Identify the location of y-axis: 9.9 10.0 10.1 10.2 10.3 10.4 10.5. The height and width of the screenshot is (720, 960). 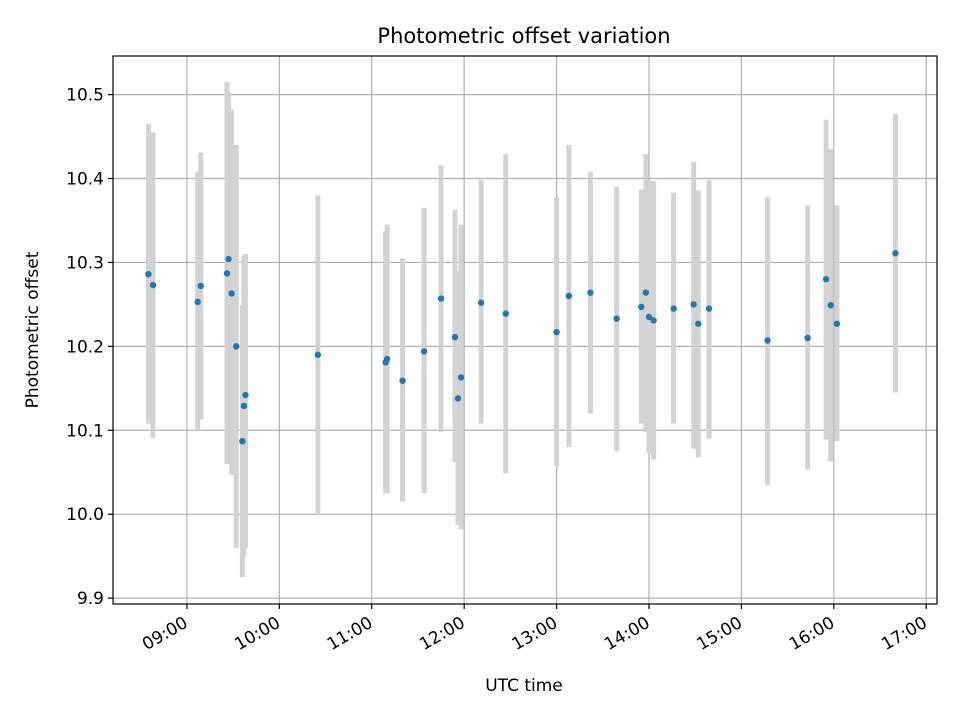
(89, 347).